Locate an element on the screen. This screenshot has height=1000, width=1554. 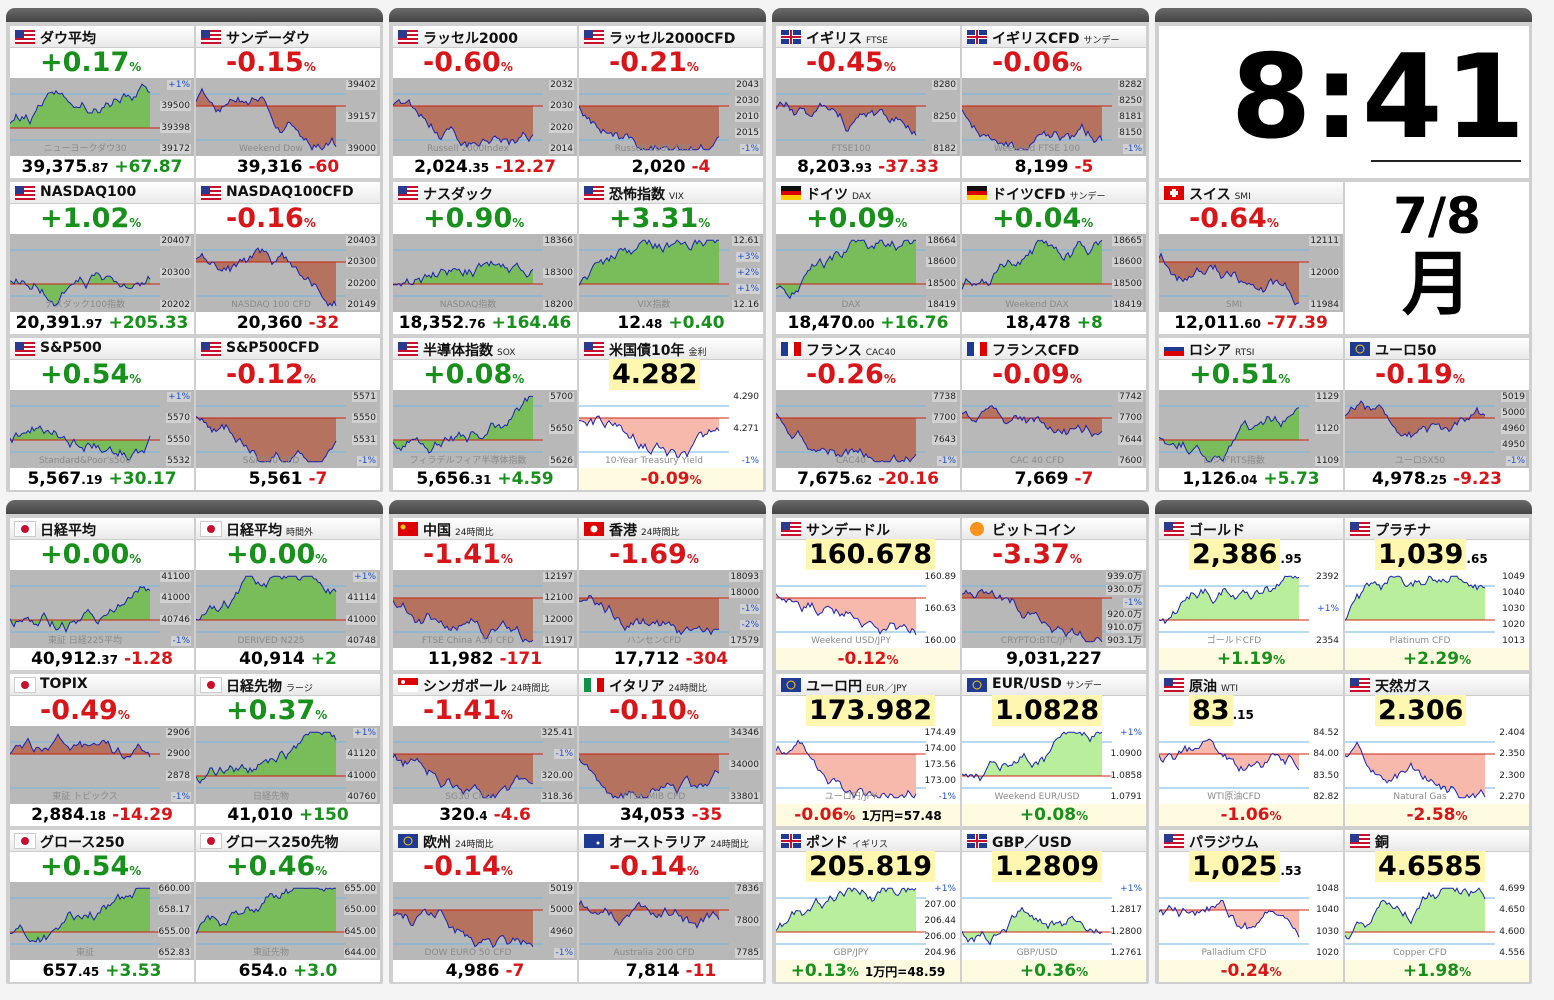
market-name: シンガポール 24時間比 is located at coordinates (486, 687).